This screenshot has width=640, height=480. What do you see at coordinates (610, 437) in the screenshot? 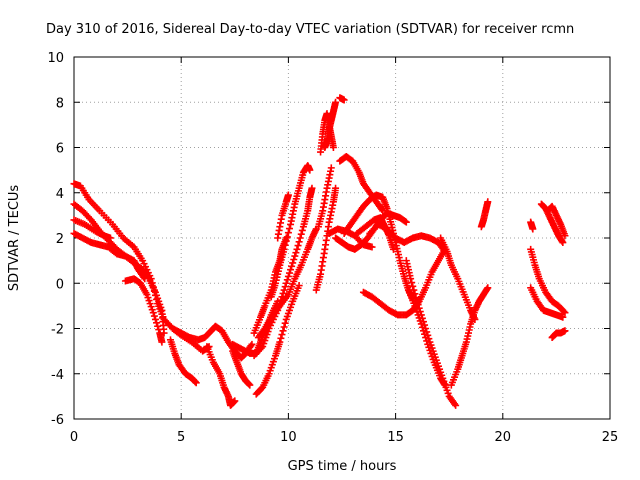
I see `x-tick-label: 25` at bounding box center [610, 437].